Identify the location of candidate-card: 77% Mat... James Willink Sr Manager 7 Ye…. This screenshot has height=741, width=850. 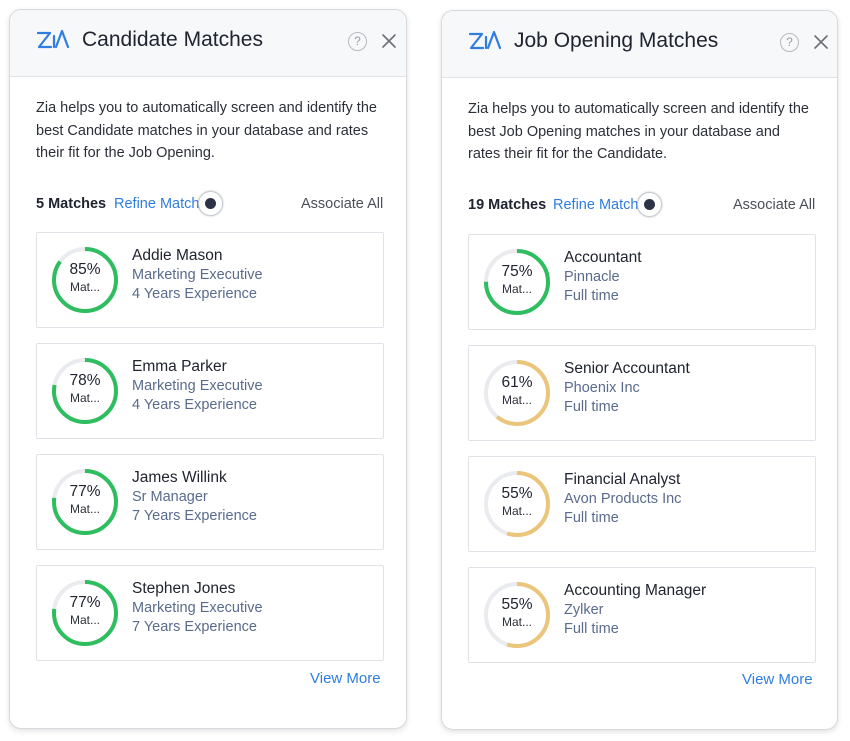
(210, 502).